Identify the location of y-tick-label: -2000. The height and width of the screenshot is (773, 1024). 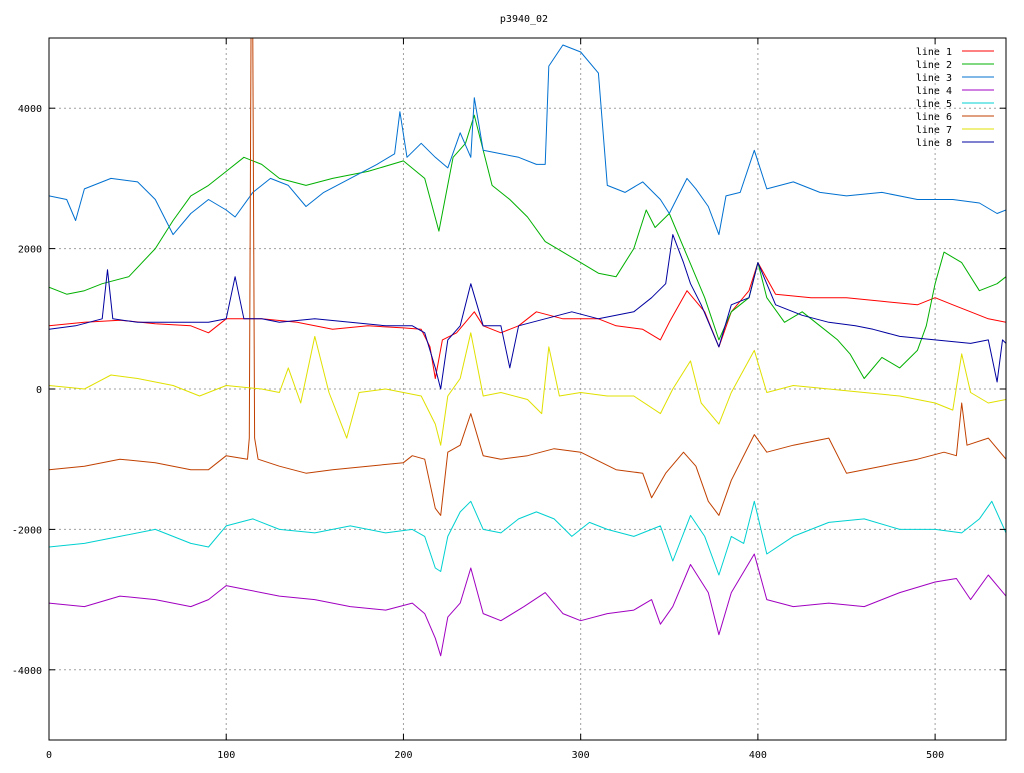
(27, 530).